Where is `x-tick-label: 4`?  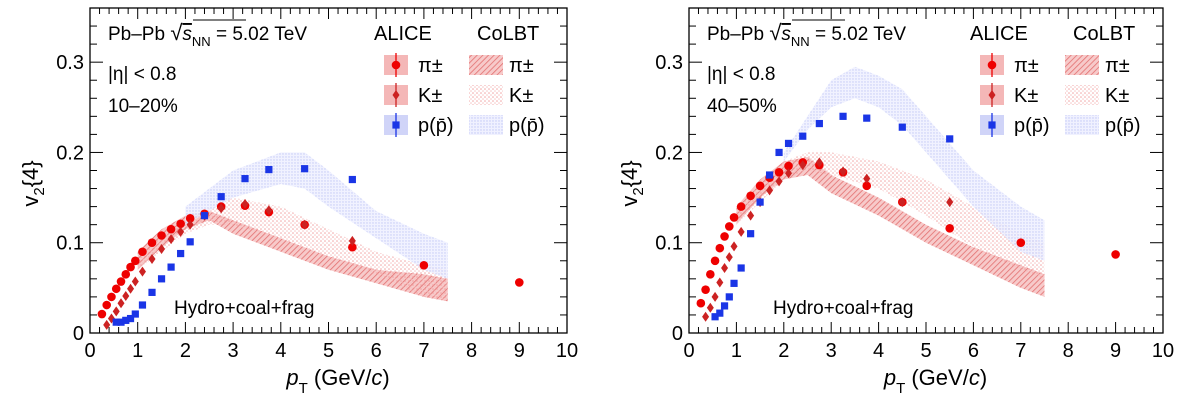 x-tick-label: 4 is located at coordinates (280, 351).